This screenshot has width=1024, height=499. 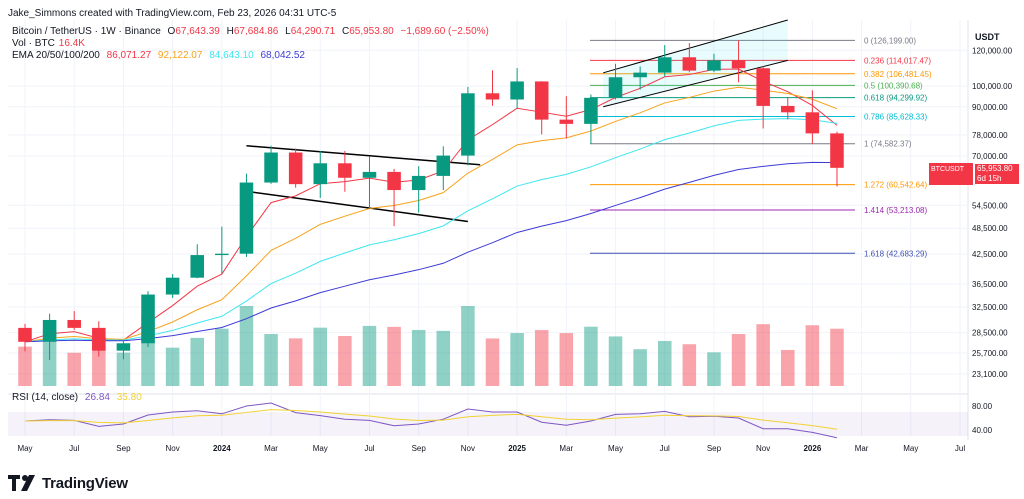 What do you see at coordinates (256, 31) in the screenshot?
I see `high-value: 67,684.86` at bounding box center [256, 31].